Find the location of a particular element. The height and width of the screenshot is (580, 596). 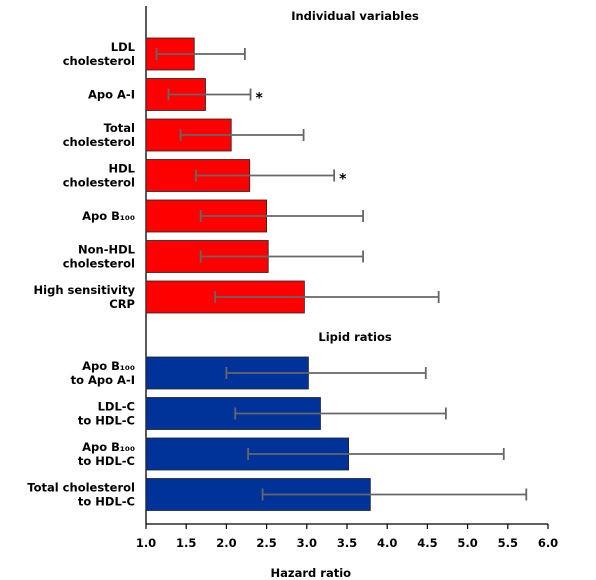

category-label: Total cholesterol is located at coordinates (81, 488).